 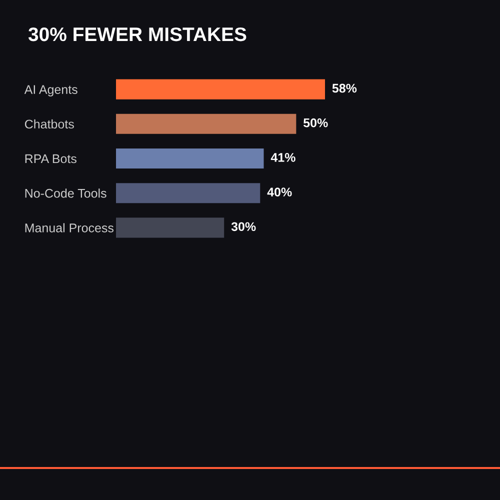 I want to click on data-label: 50%, so click(x=316, y=123).